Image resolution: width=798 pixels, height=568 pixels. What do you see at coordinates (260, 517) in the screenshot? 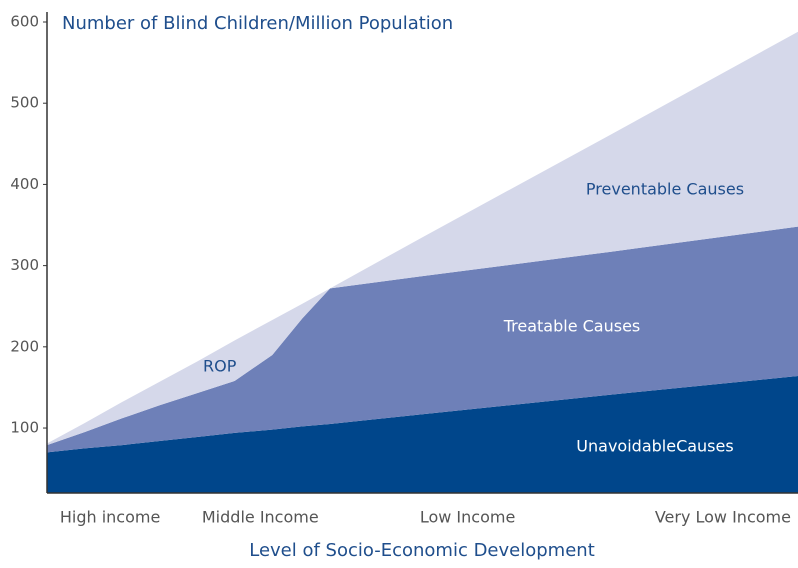
I see `x-tick-label: Middle Income` at bounding box center [260, 517].